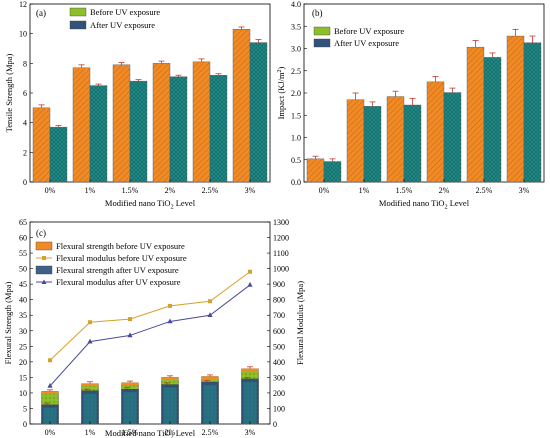  What do you see at coordinates (300, 323) in the screenshot?
I see `y-axis-label-right: Flexural Modulus (Mpa)` at bounding box center [300, 323].